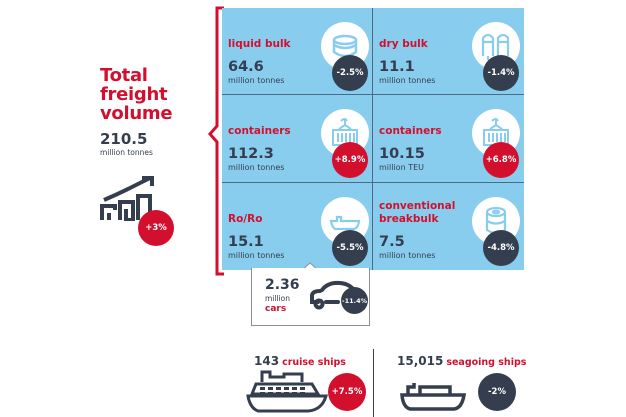 The width and height of the screenshot is (626, 417). What do you see at coordinates (401, 167) in the screenshot?
I see `category-unit: million TEU` at bounding box center [401, 167].